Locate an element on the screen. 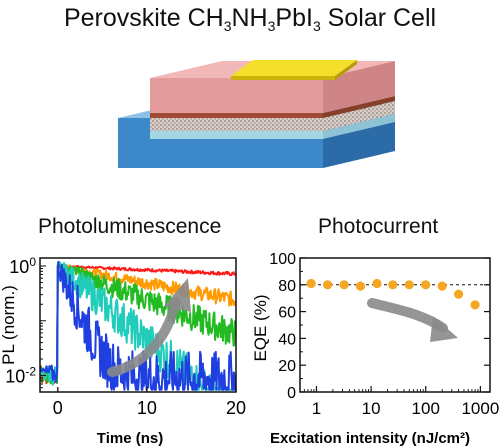 The image size is (500, 447). pl-x-tick-label: 0 is located at coordinates (58, 408).